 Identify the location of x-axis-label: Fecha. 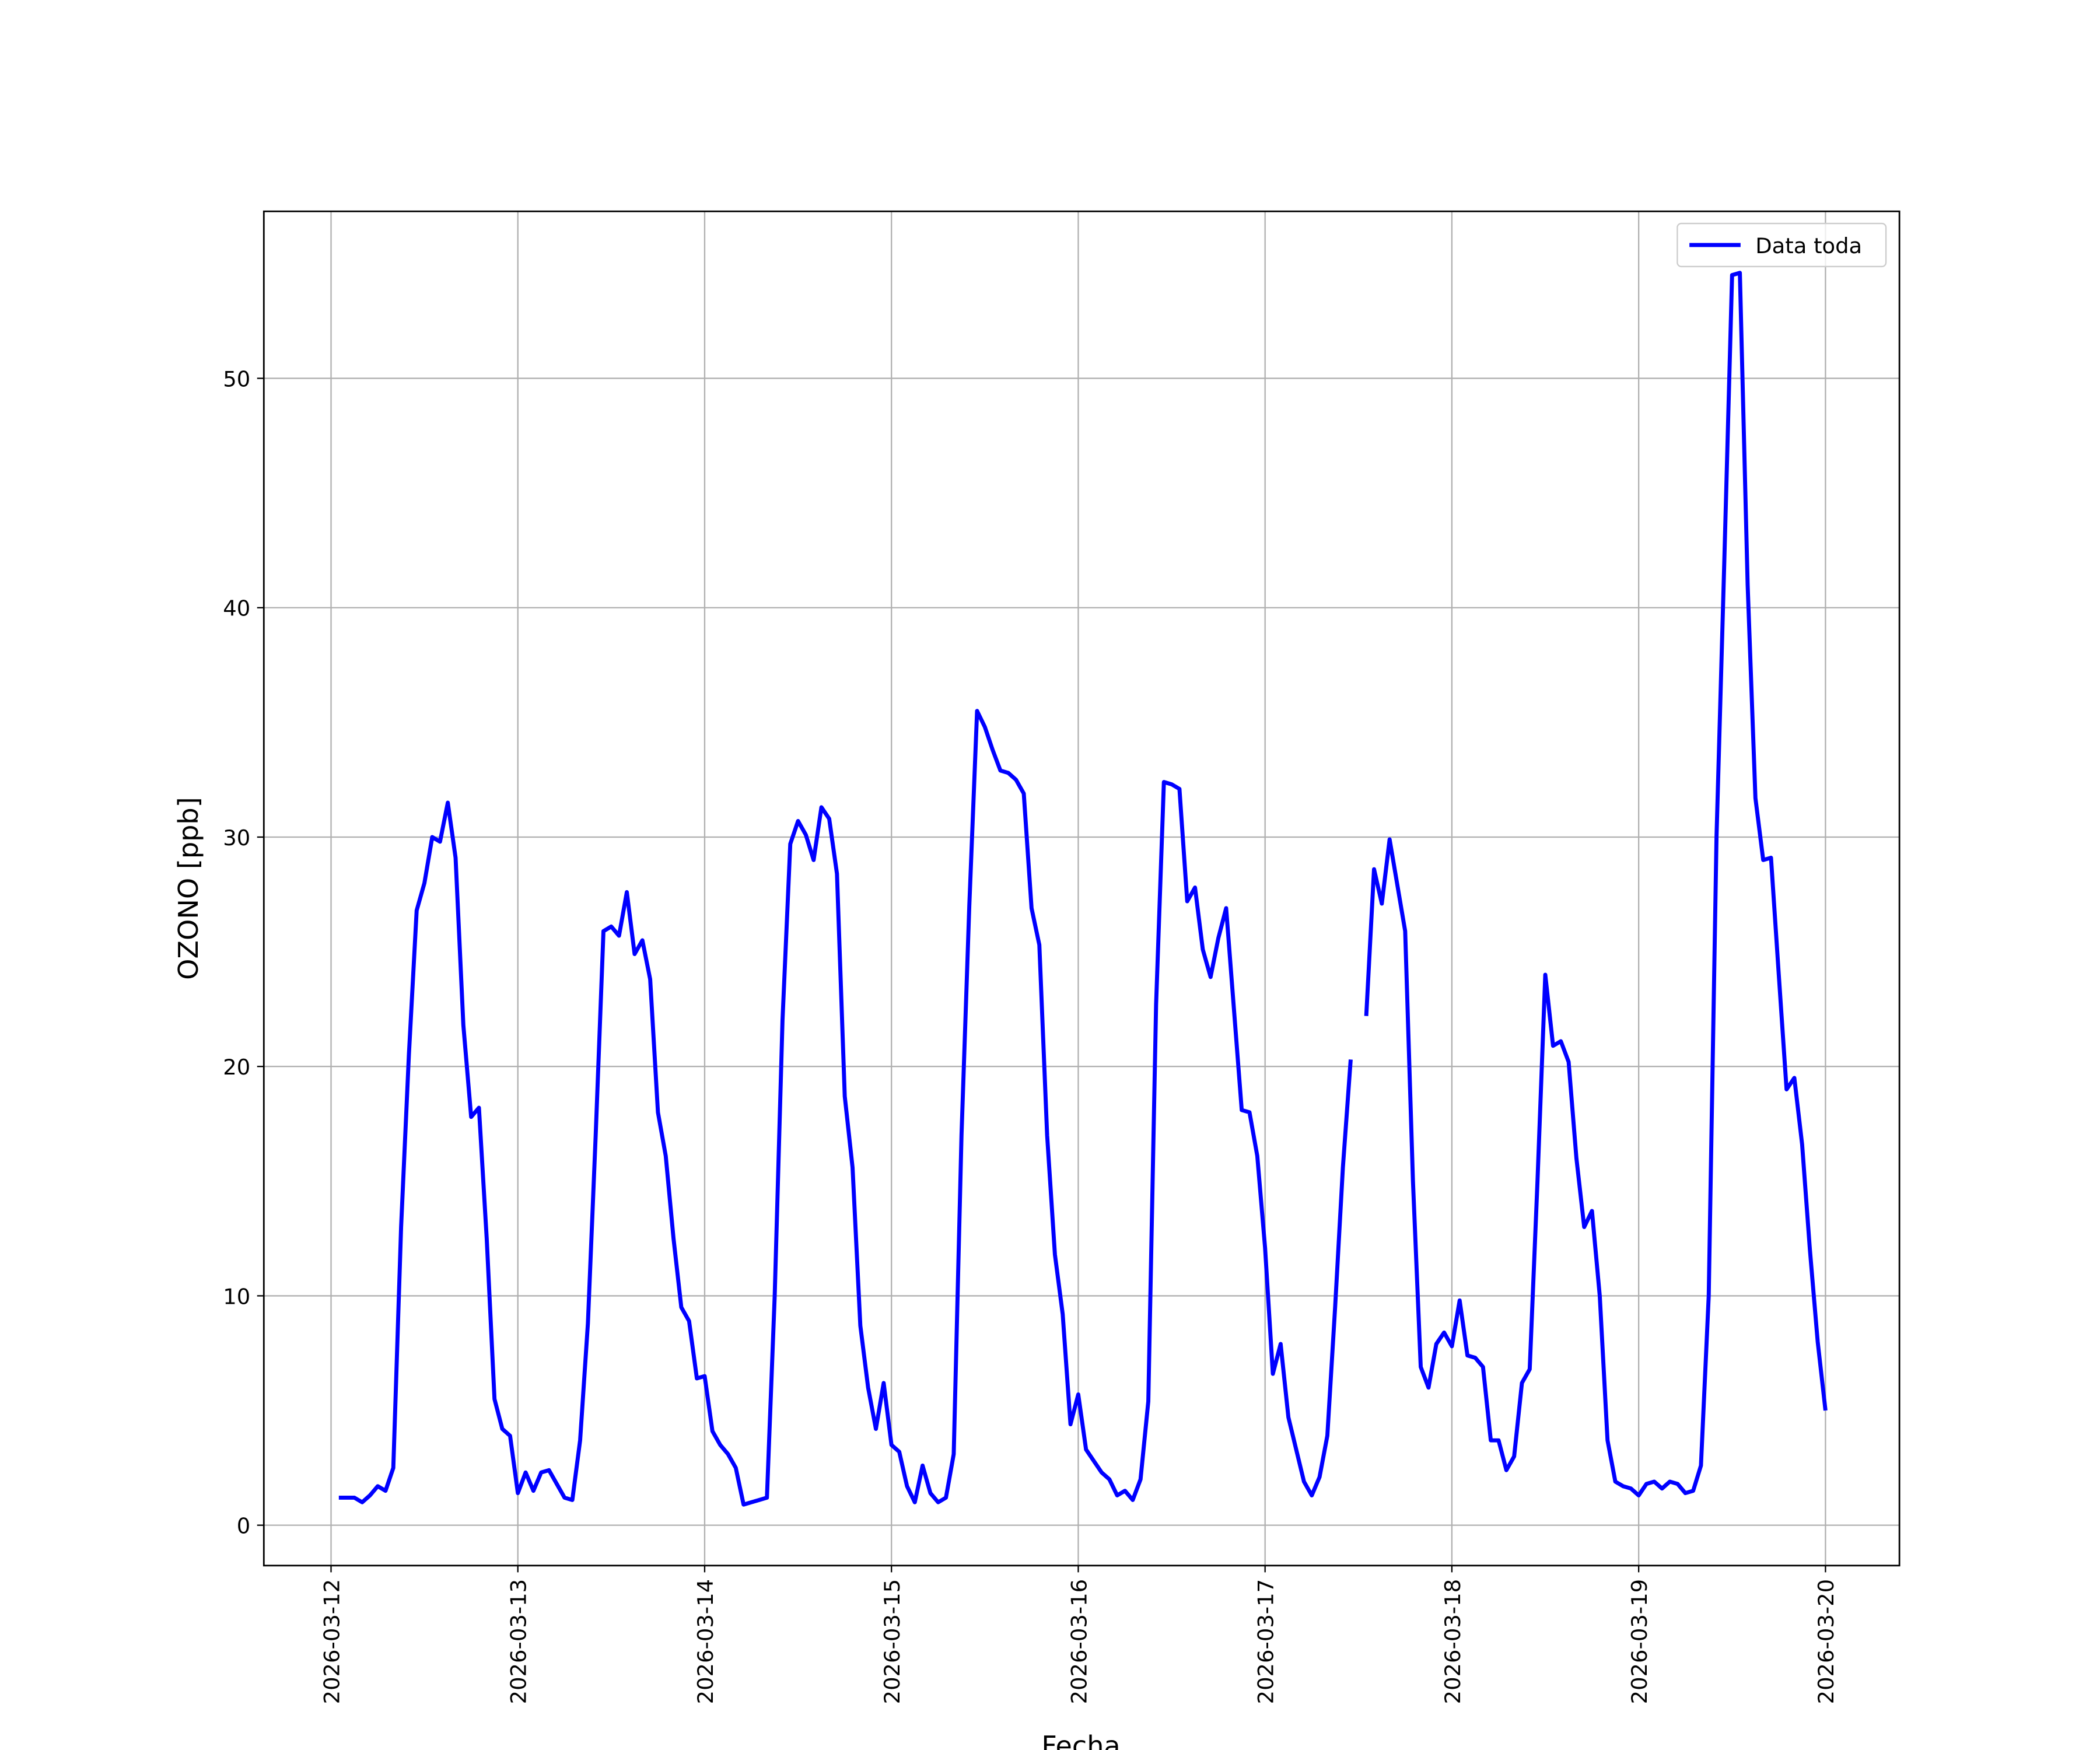
(1080, 1740).